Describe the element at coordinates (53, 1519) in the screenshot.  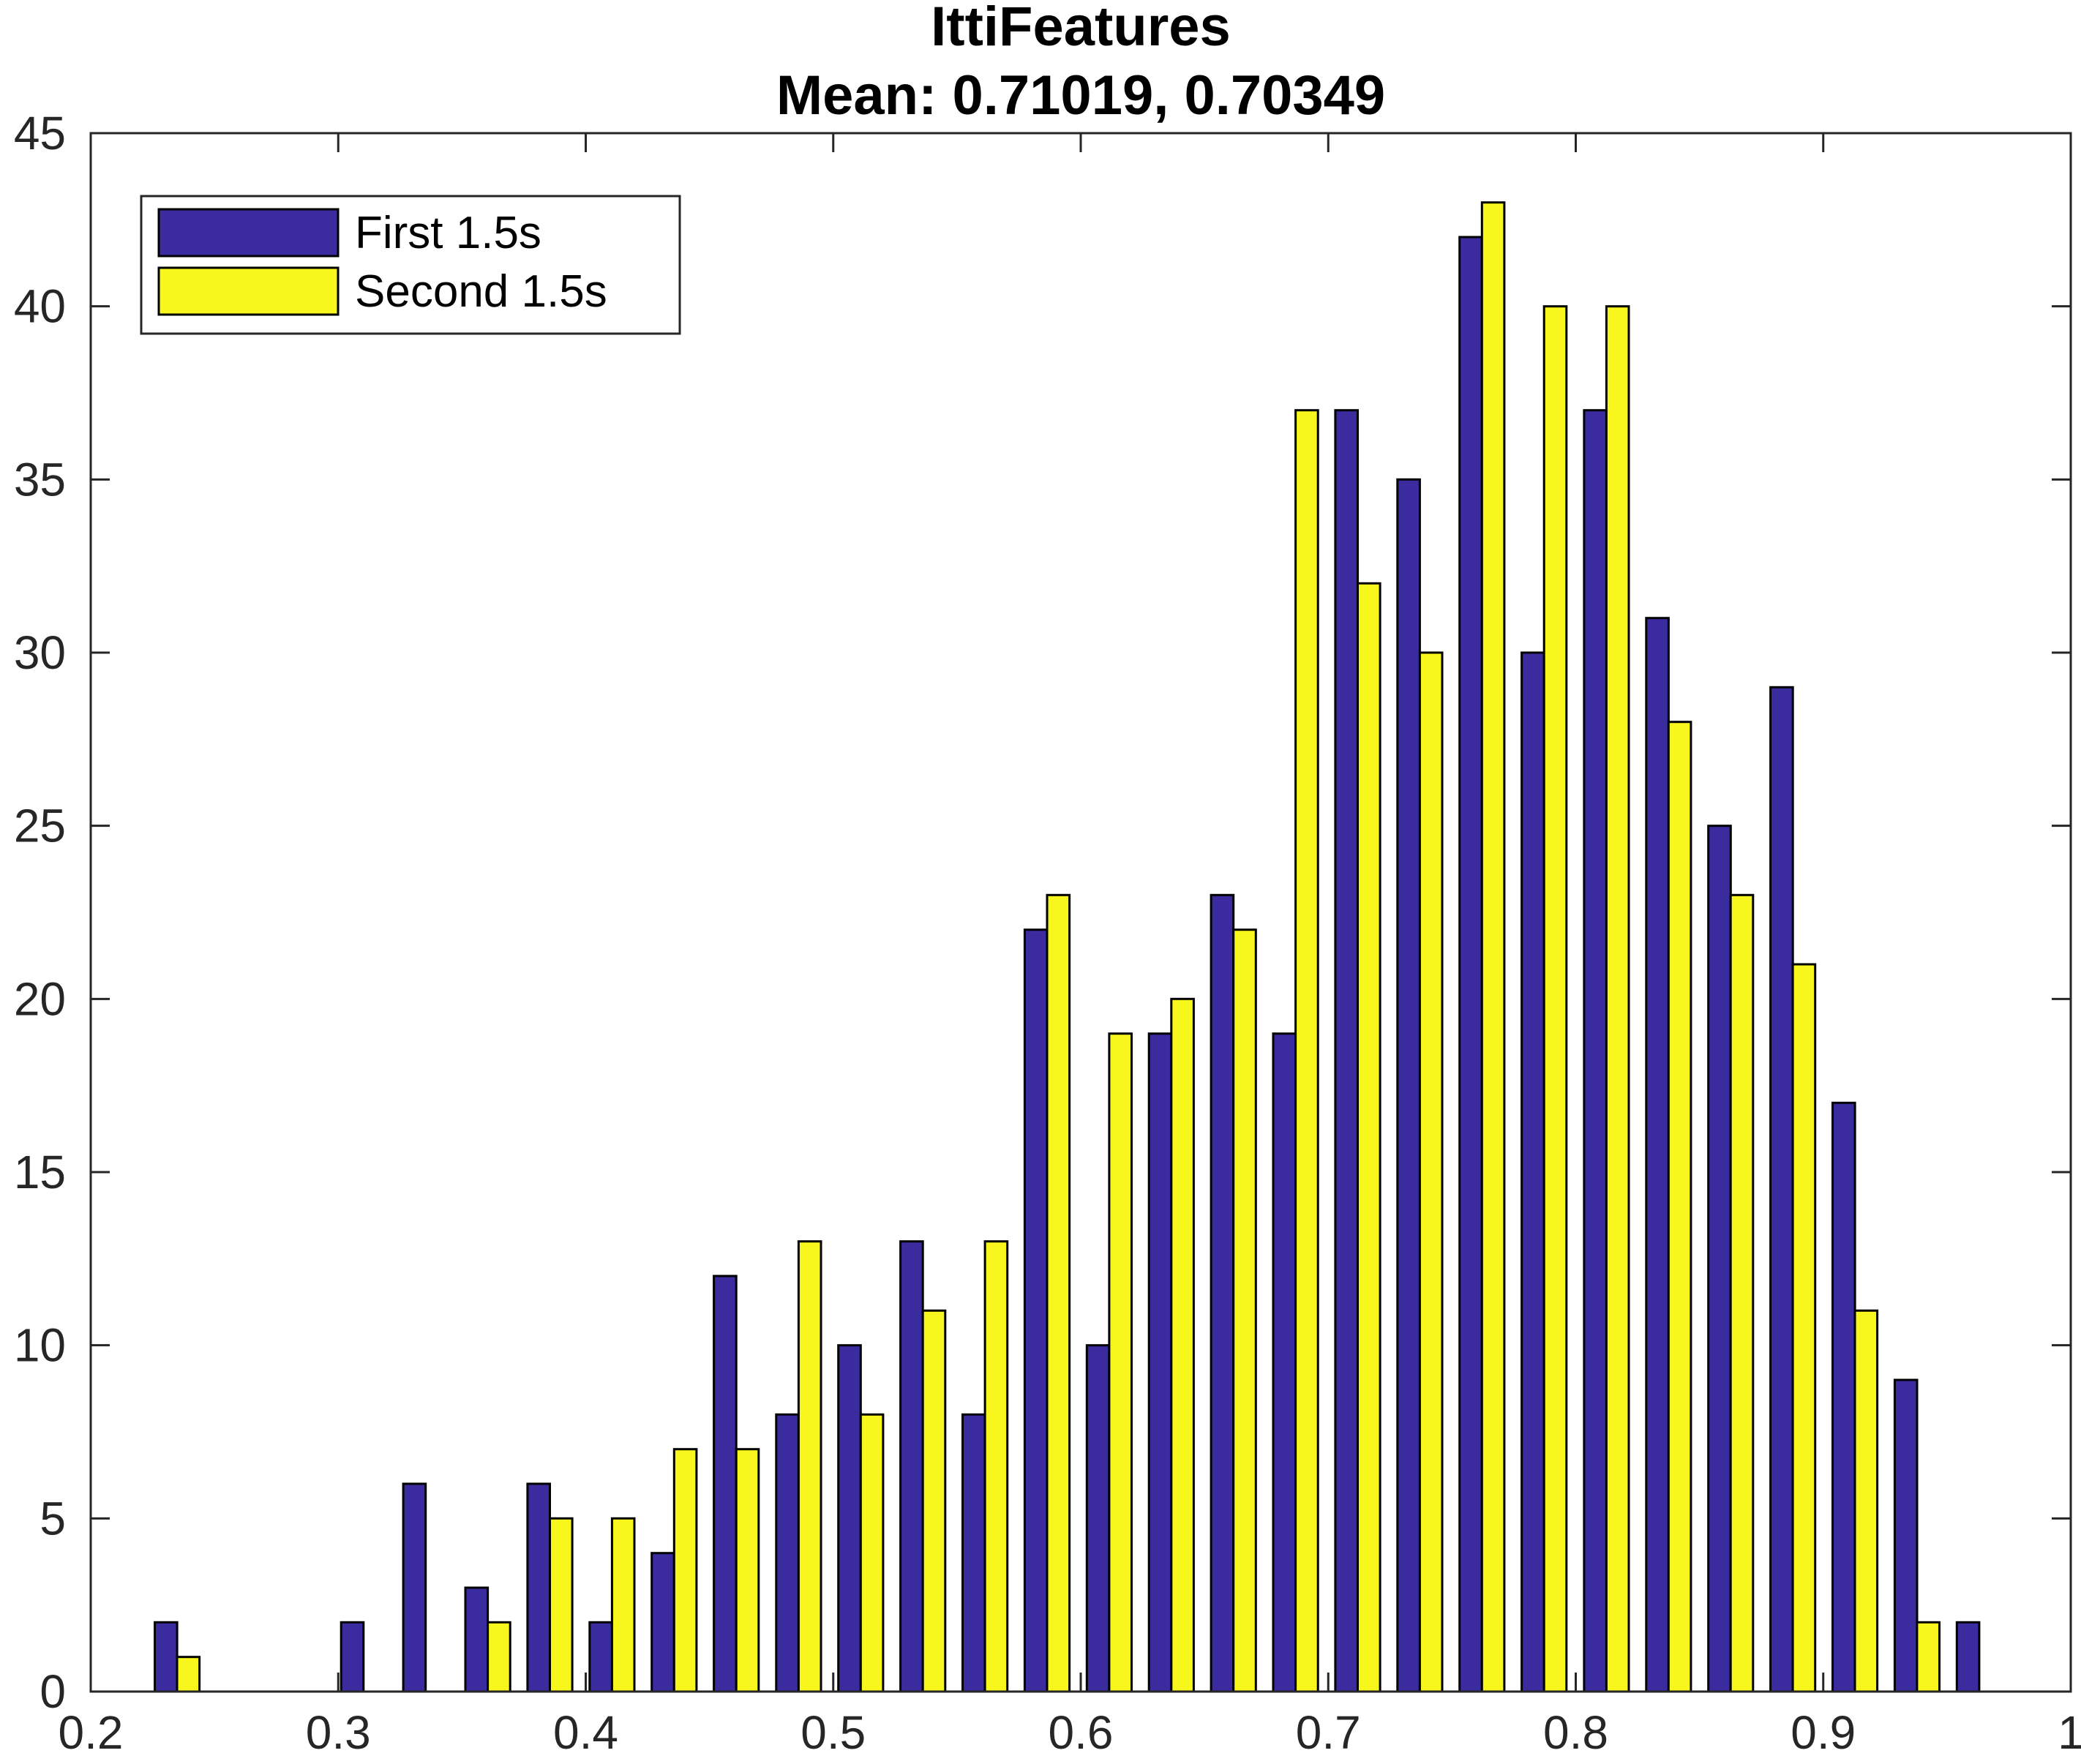
I see `y-tick-label-2: 5` at that location.